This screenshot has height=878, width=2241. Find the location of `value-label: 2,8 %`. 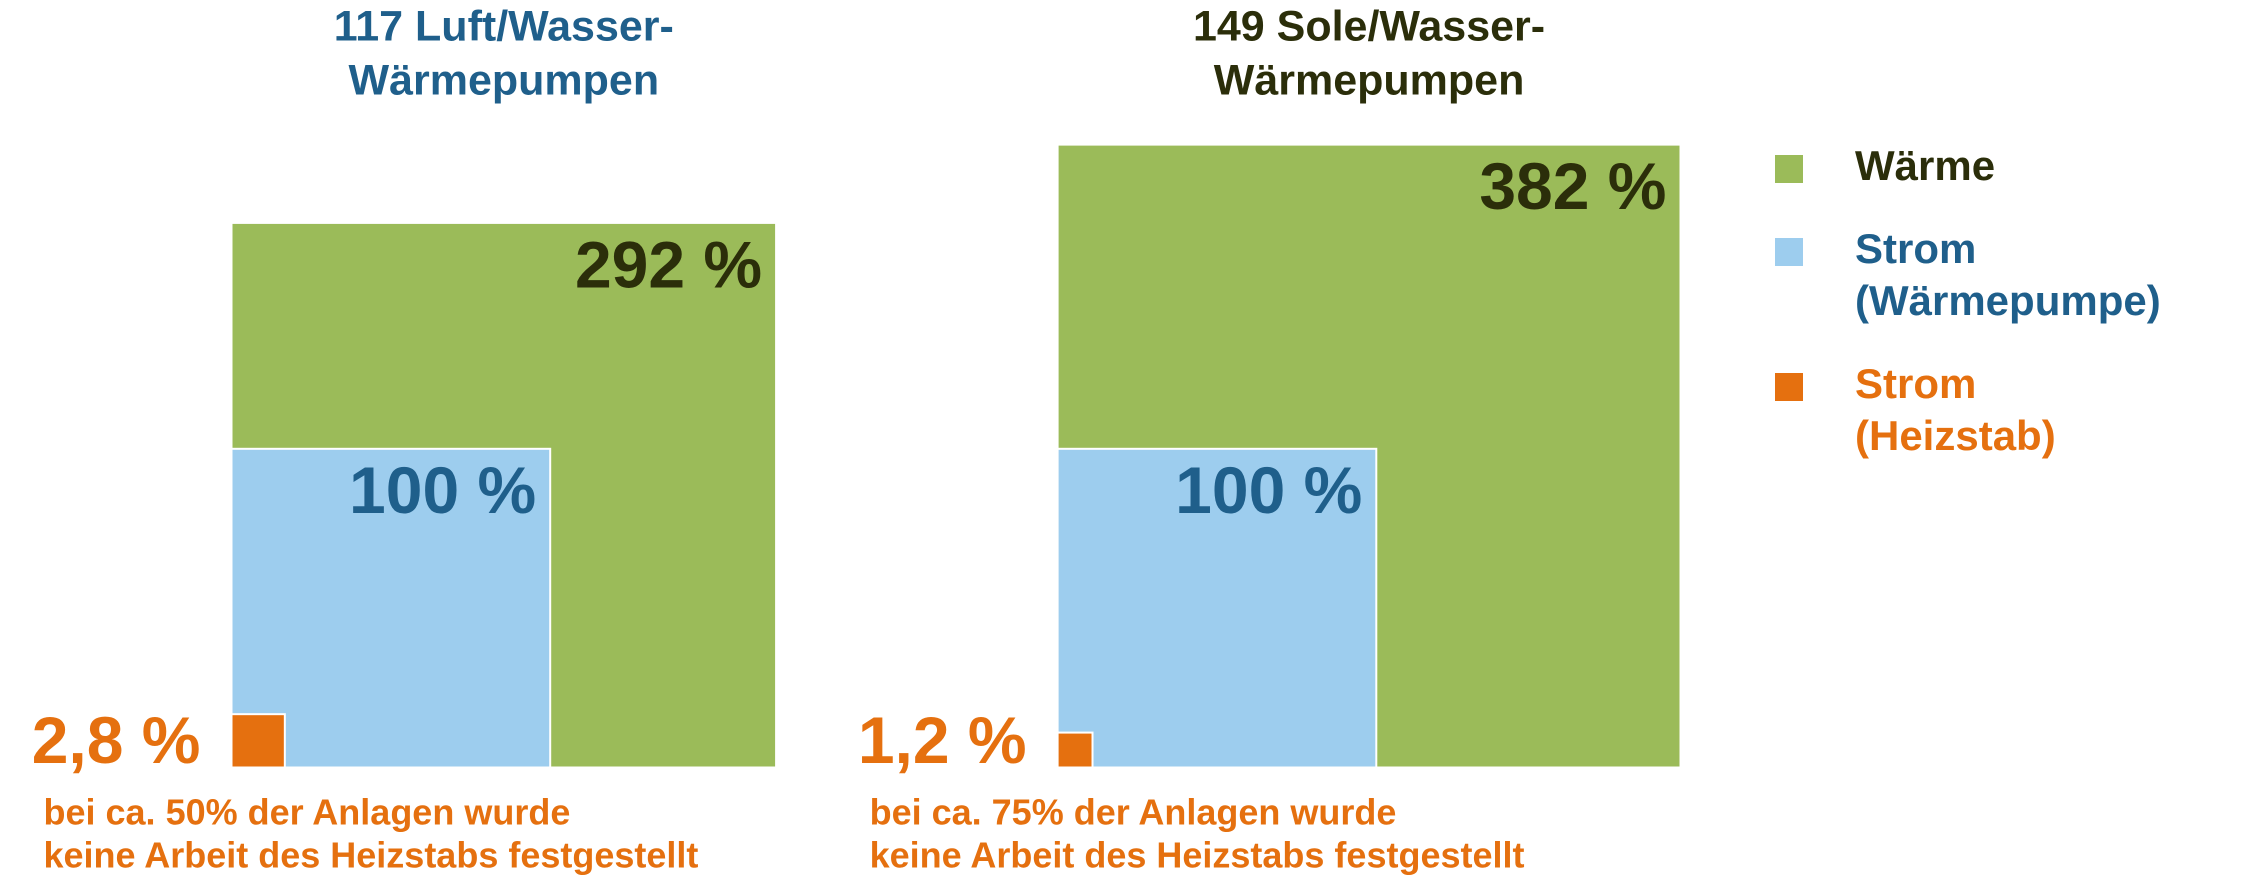

value-label: 2,8 % is located at coordinates (116, 740).